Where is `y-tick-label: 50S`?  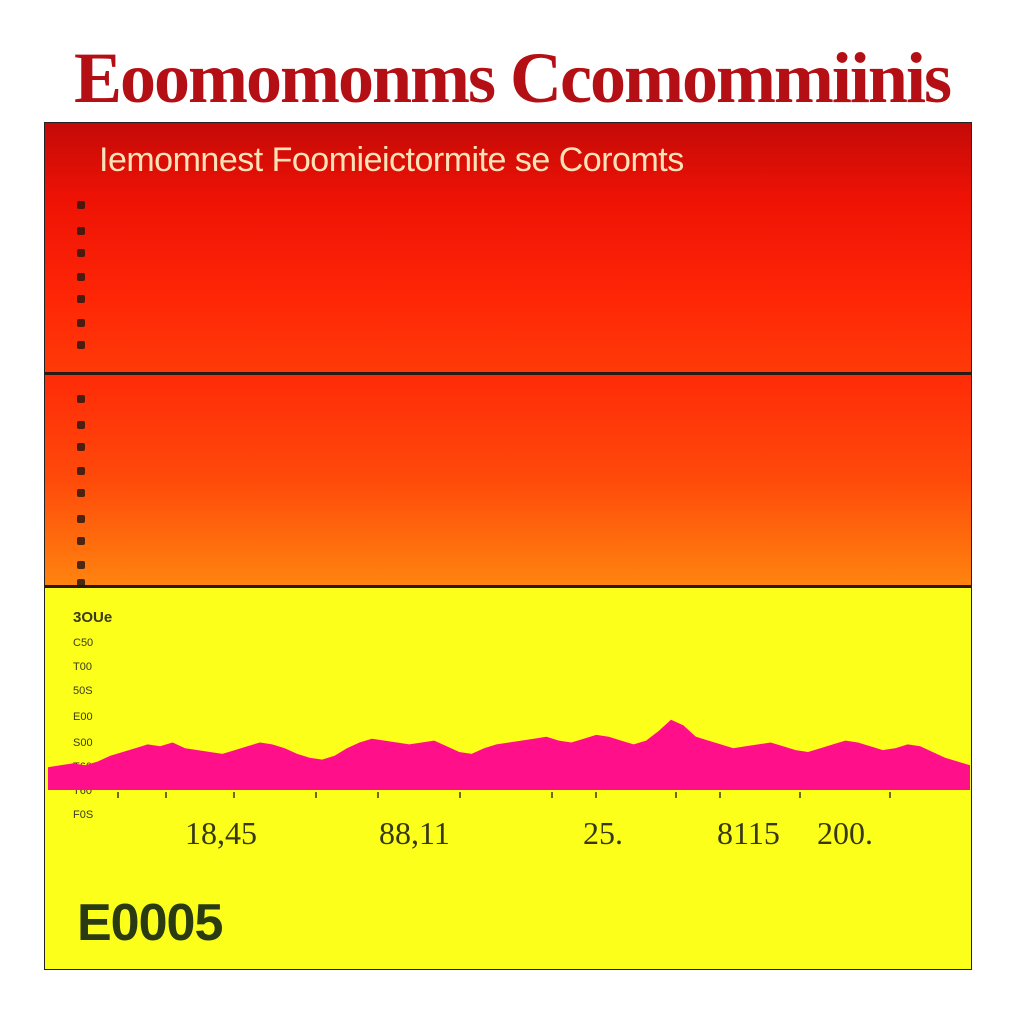
y-tick-label: 50S is located at coordinates (83, 691).